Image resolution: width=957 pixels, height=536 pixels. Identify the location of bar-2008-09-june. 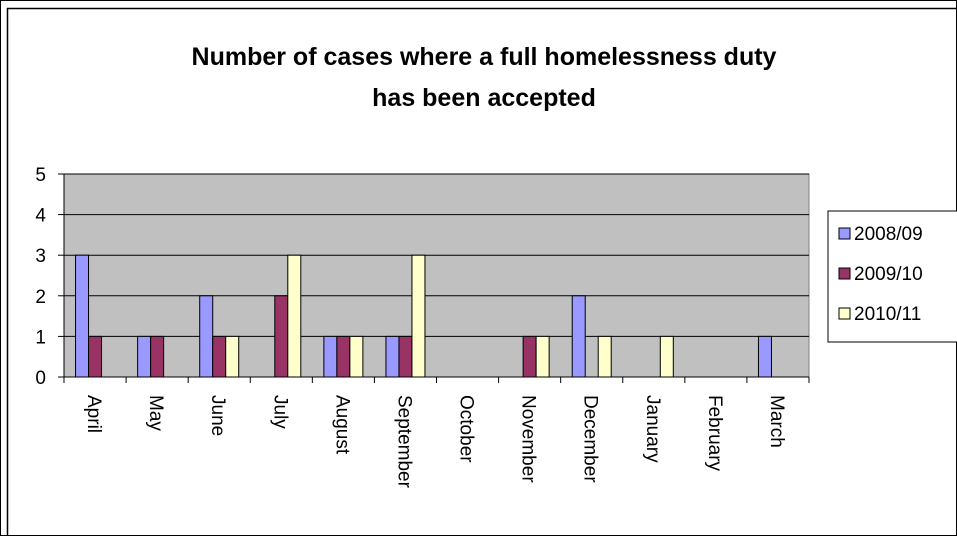
(206, 336).